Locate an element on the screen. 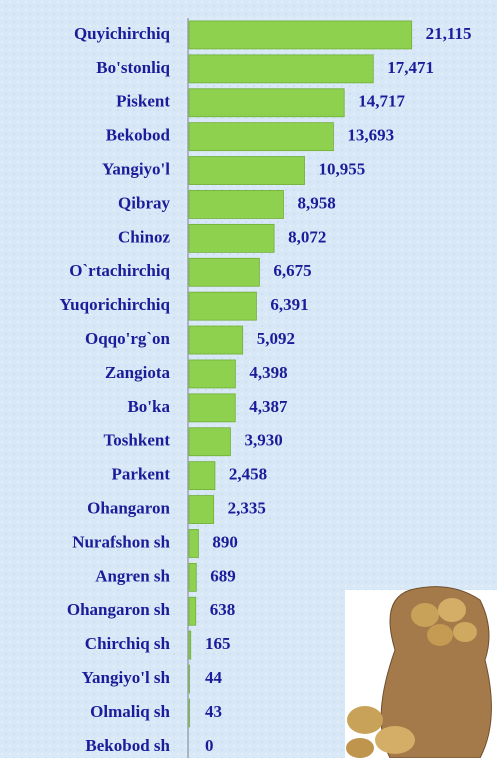 Image resolution: width=497 pixels, height=758 pixels. category-label: Qibray is located at coordinates (144, 202).